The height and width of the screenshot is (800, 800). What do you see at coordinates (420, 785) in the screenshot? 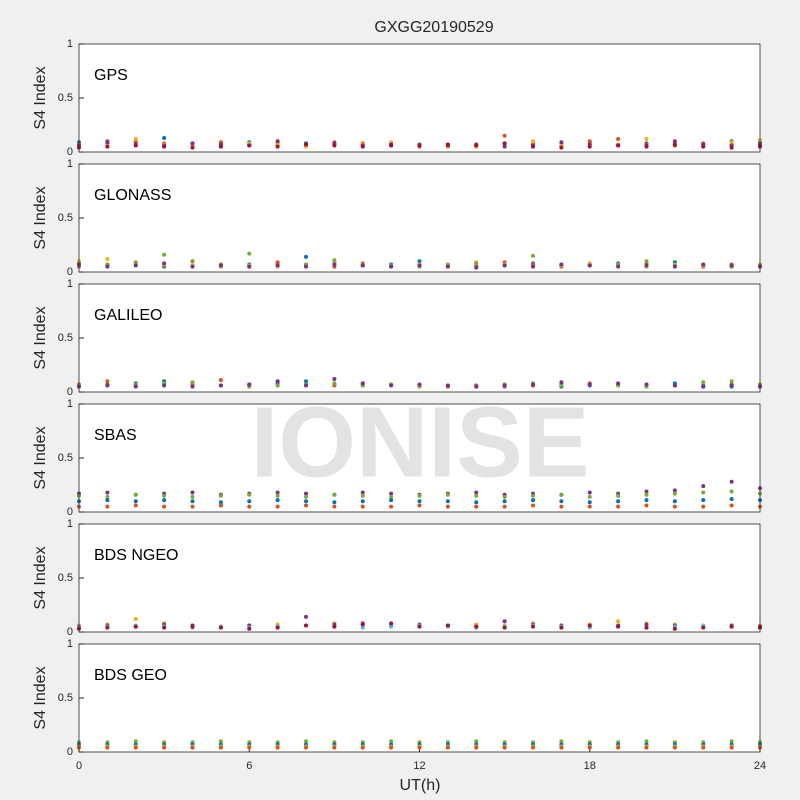
I see `x-axis-label: UT(h)` at bounding box center [420, 785].